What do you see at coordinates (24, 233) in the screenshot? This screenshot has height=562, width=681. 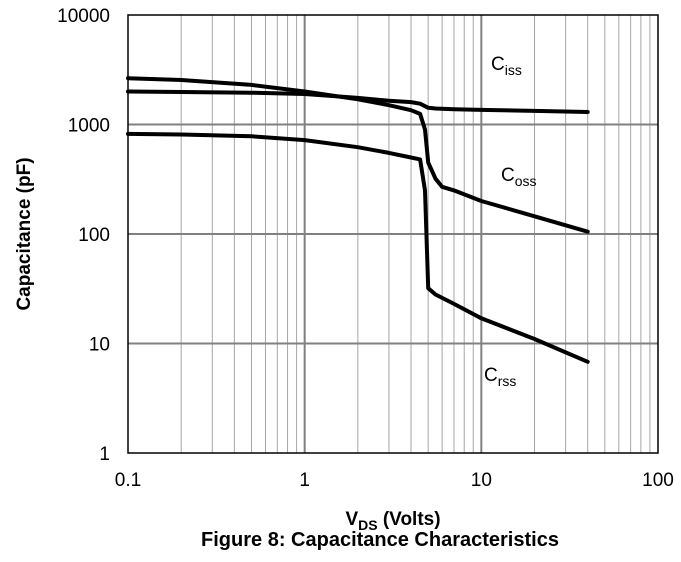 I see `y-axis-title: Capacitance (pF)` at bounding box center [24, 233].